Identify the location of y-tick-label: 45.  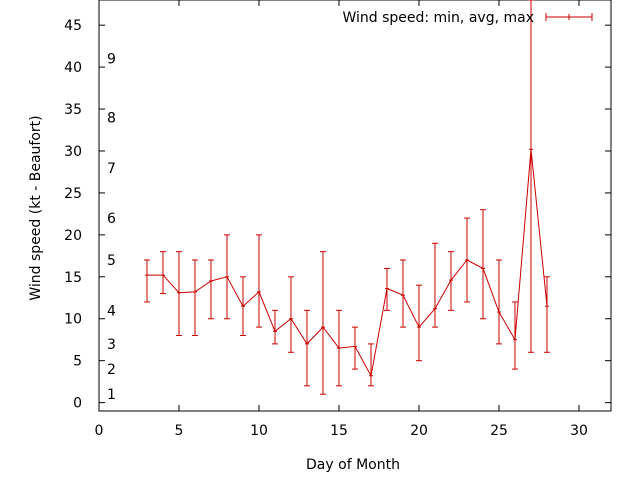
(73, 26).